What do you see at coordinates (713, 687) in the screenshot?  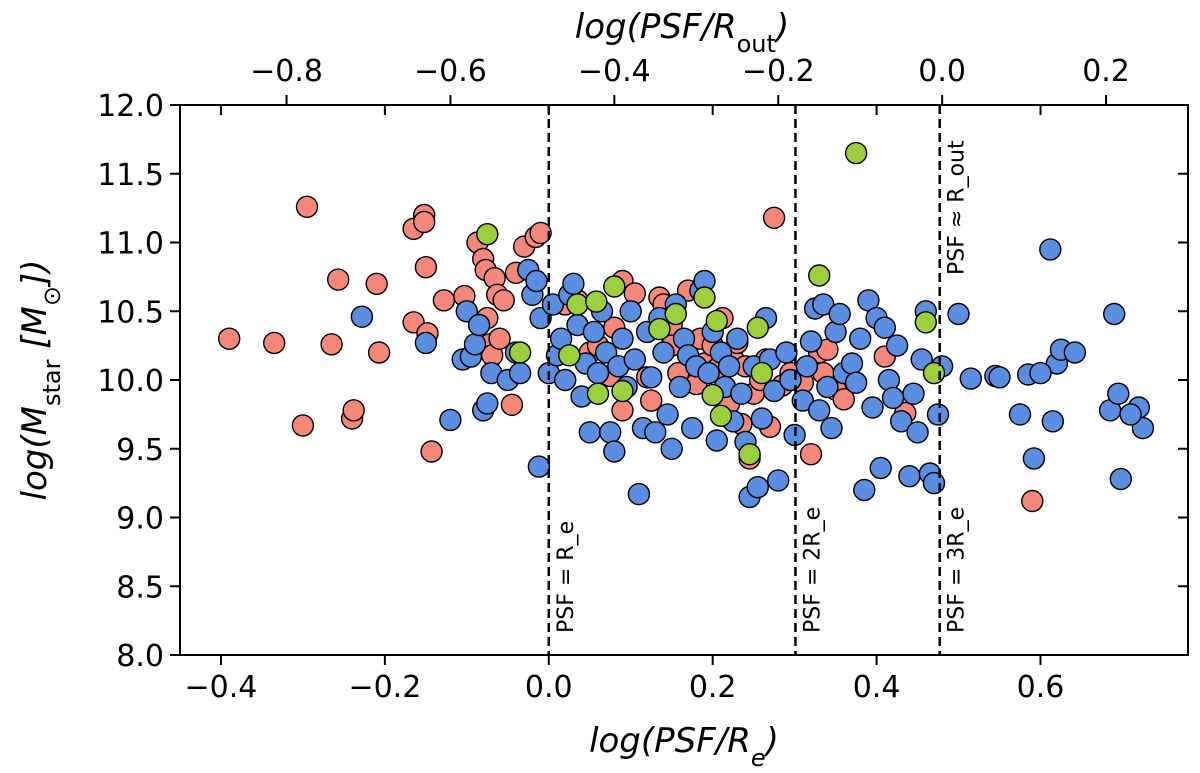 I see `x-tick-label-3: 0.2` at bounding box center [713, 687].